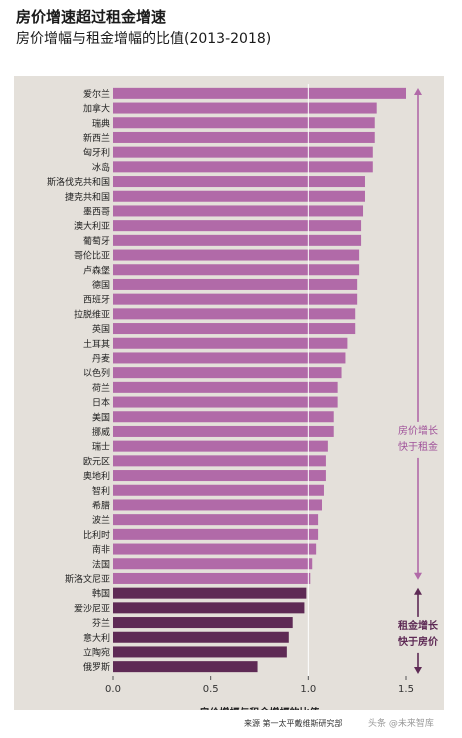  I want to click on category-label: 爱尔兰, so click(96, 94).